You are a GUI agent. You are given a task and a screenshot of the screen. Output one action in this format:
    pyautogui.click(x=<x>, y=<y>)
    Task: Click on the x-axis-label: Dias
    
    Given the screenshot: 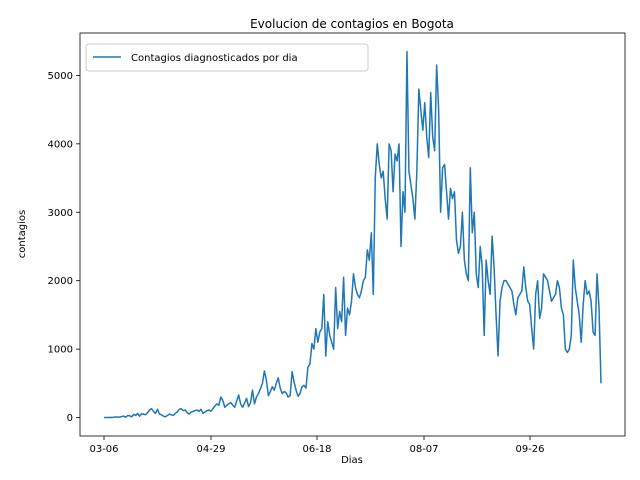 What is the action you would take?
    pyautogui.click(x=352, y=460)
    